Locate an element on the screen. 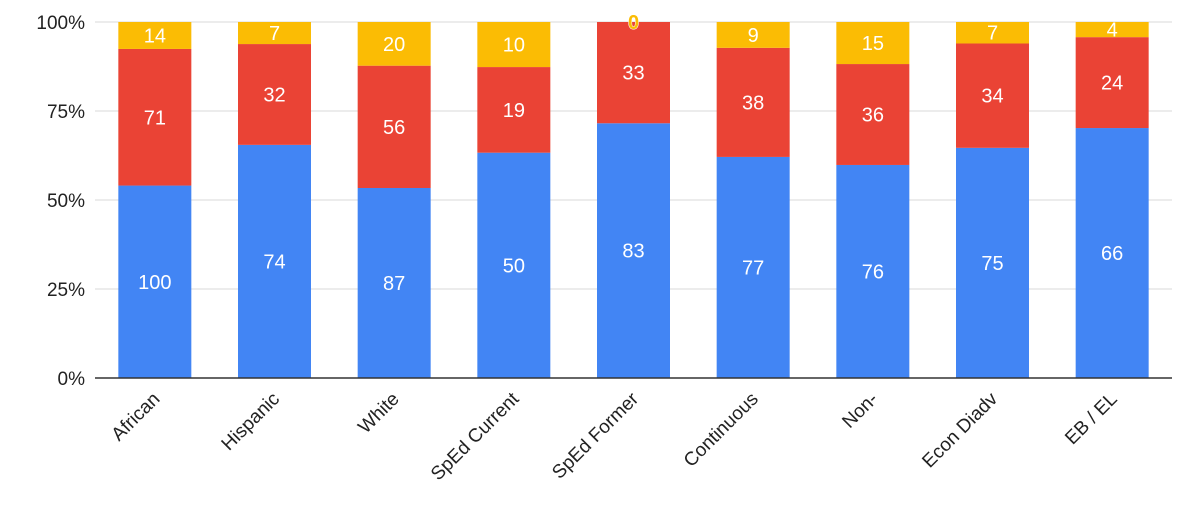 This screenshot has width=1202, height=515. data-label: 14 is located at coordinates (155, 36).